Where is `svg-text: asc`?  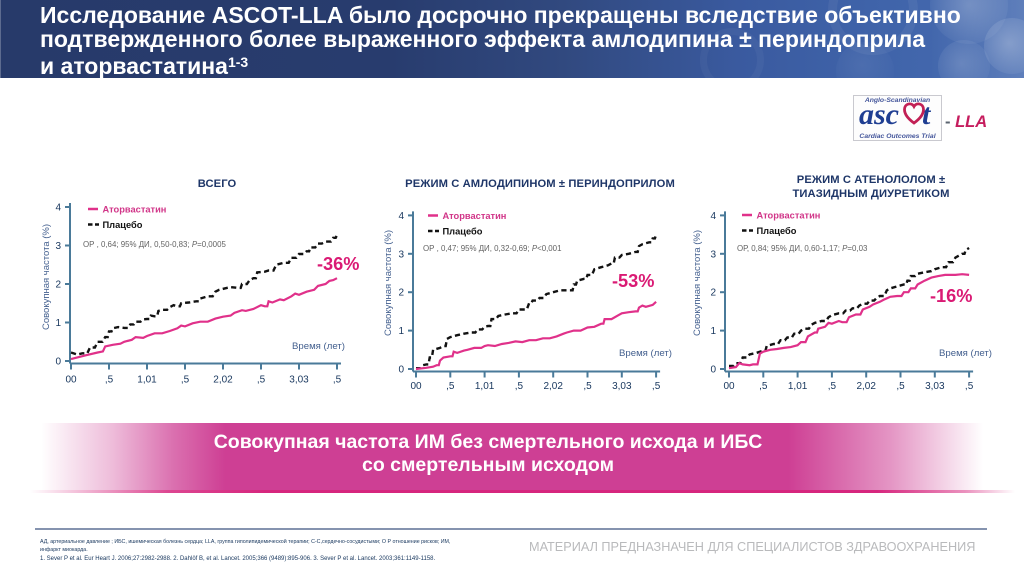
svg-text: asc is located at coordinates (879, 114).